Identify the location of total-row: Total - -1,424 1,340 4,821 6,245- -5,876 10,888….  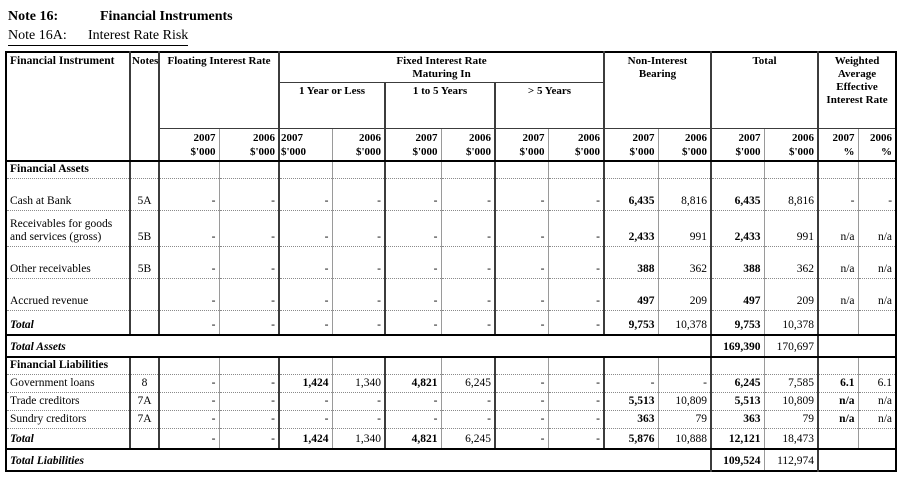
(451, 439).